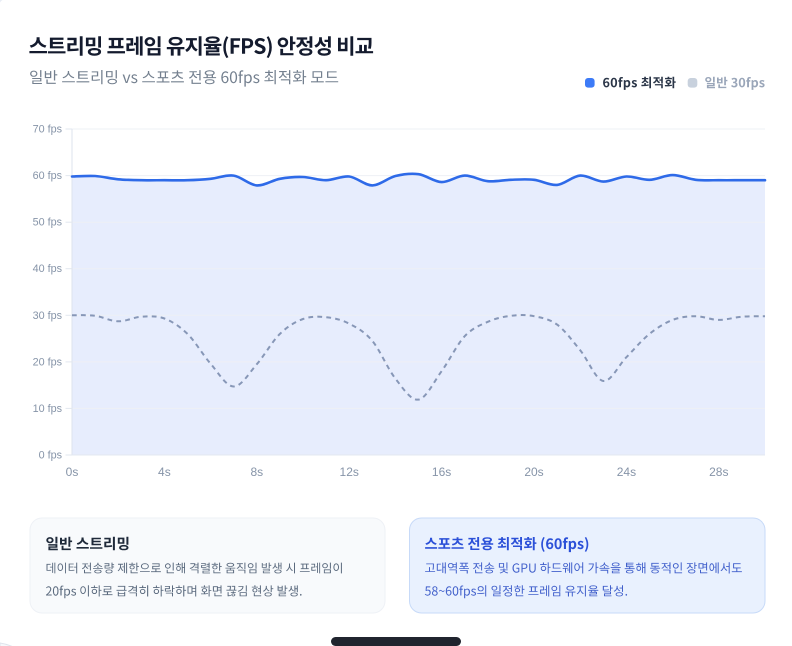 The height and width of the screenshot is (646, 792). I want to click on svg-text: 20s, so click(533, 472).